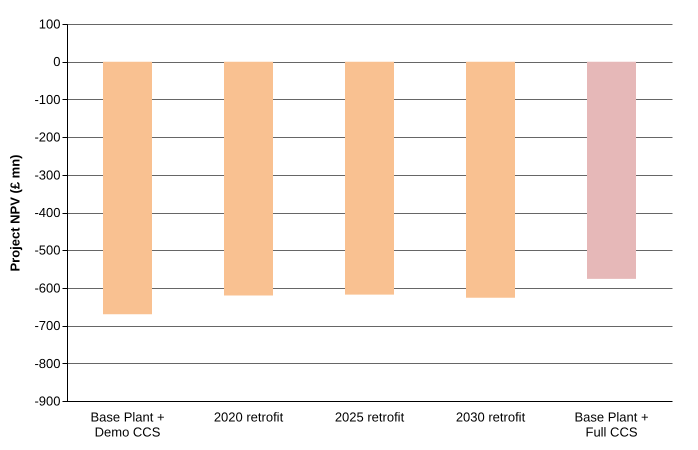 The width and height of the screenshot is (698, 450). Describe the element at coordinates (47, 99) in the screenshot. I see `y-tick-label: -100` at that location.